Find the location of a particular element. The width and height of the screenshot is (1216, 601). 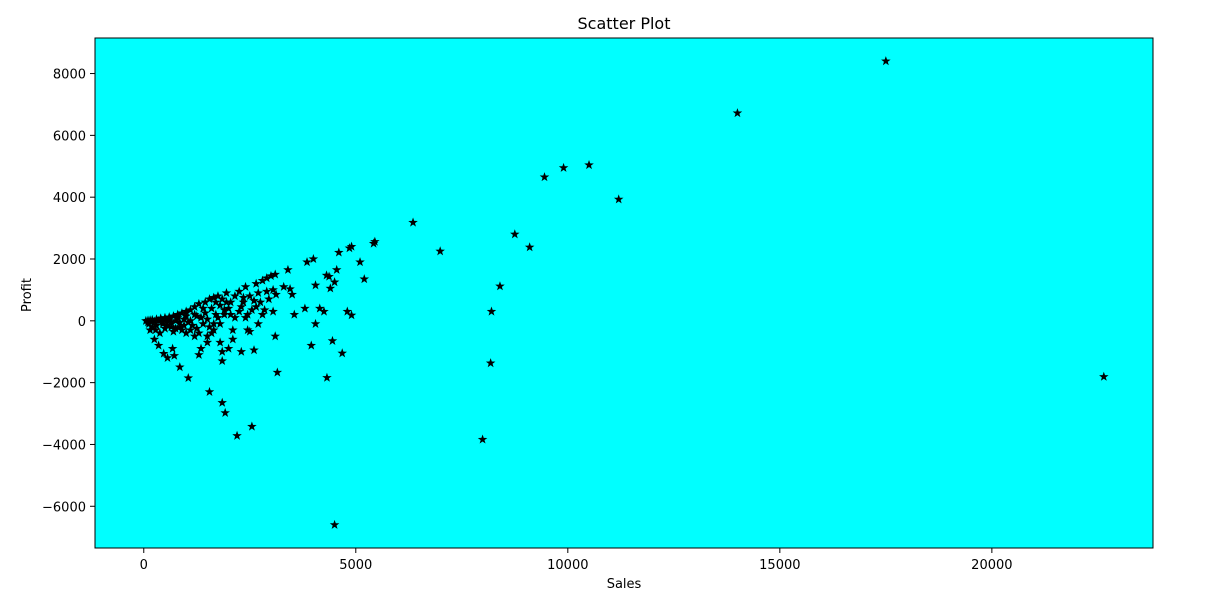

x-tick-label: 10000 is located at coordinates (567, 565).